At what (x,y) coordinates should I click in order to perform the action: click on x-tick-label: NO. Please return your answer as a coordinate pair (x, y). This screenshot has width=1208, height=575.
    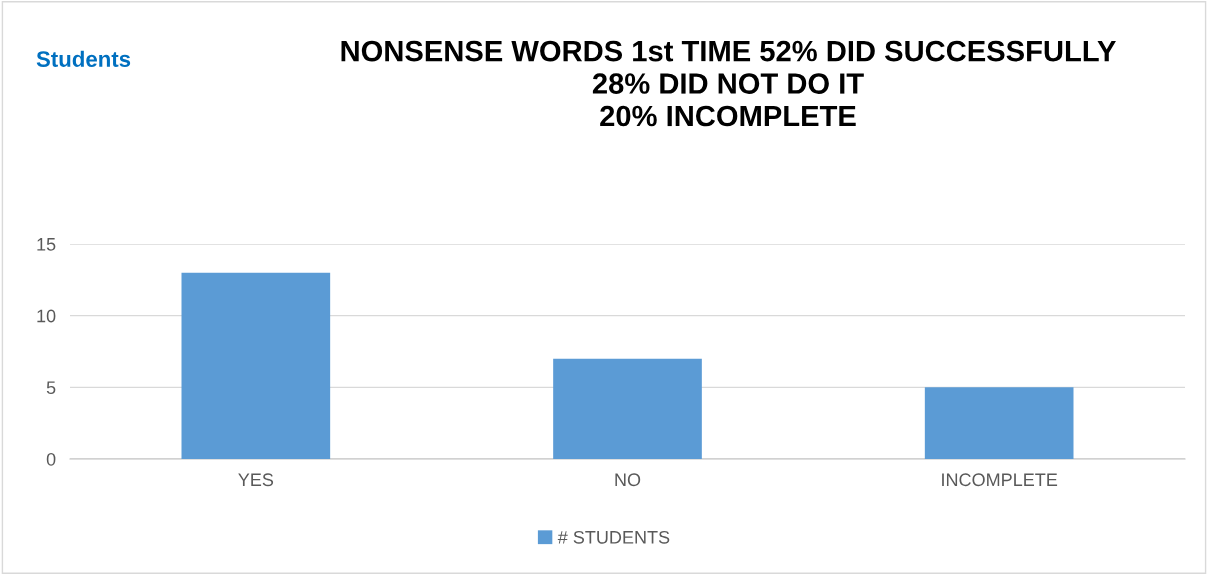
    Looking at the image, I should click on (628, 480).